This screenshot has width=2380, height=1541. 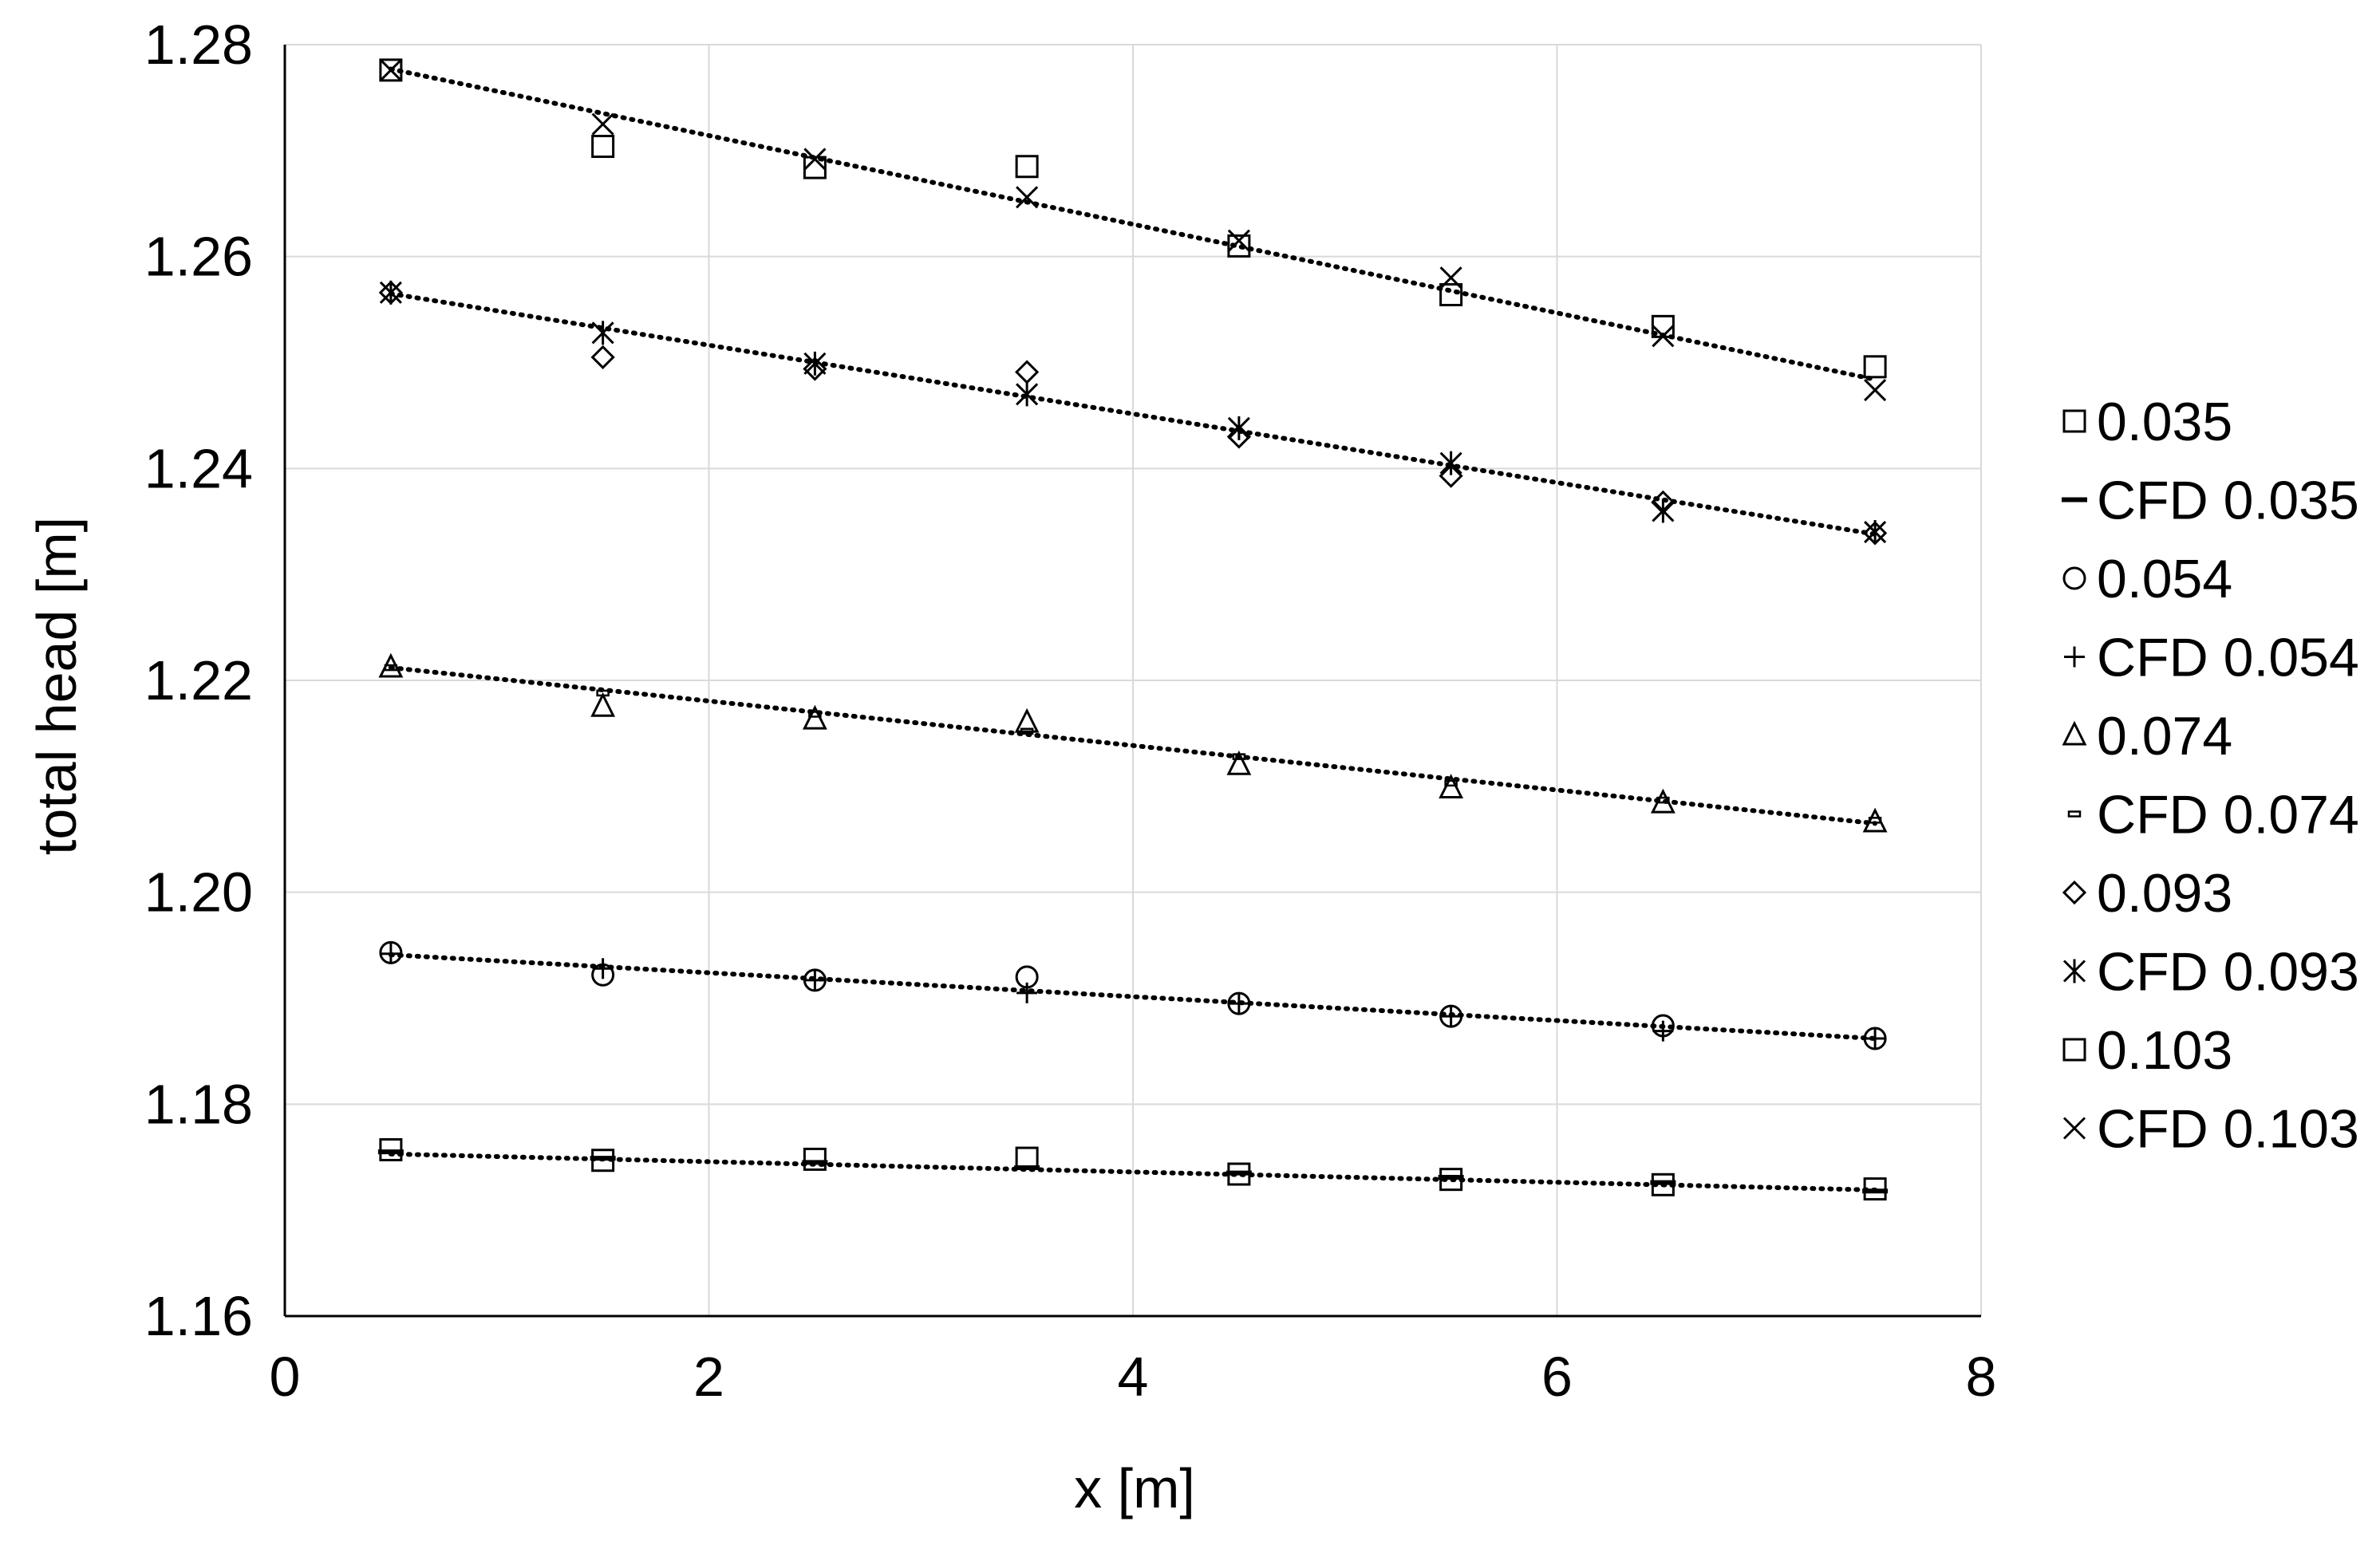 What do you see at coordinates (2164, 737) in the screenshot?
I see `legend-label: 0.074` at bounding box center [2164, 737].